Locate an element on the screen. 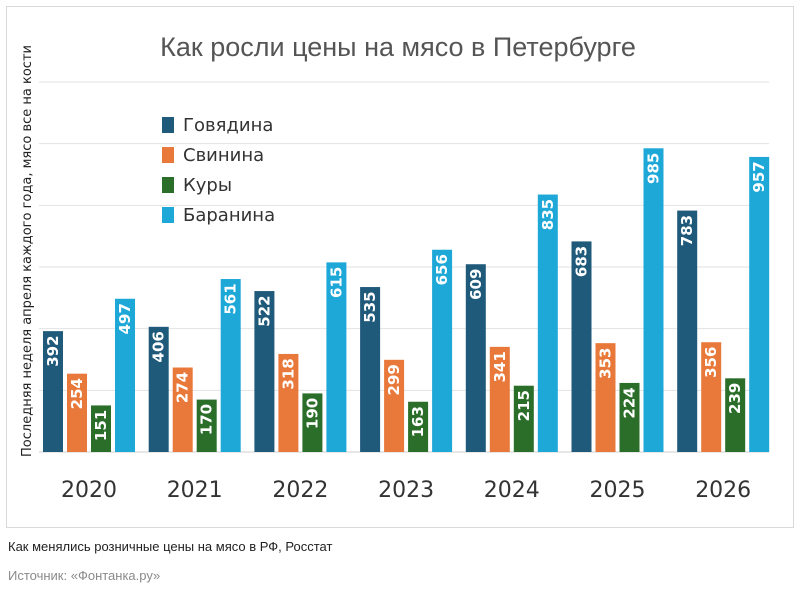 This screenshot has height=590, width=807. bar-value-label: 609 is located at coordinates (476, 284).